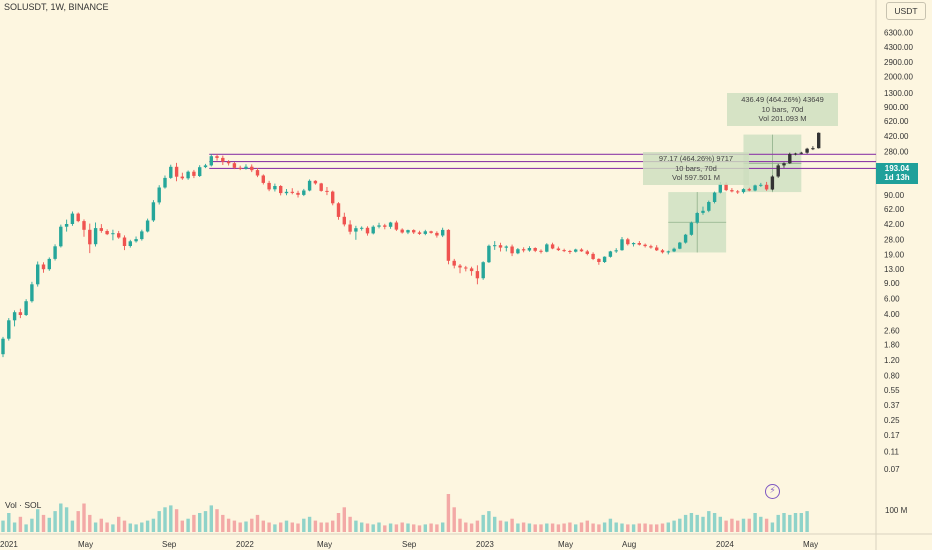 The width and height of the screenshot is (932, 550). I want to click on measure-box-1-bars: 10 bars, 70d, so click(696, 168).